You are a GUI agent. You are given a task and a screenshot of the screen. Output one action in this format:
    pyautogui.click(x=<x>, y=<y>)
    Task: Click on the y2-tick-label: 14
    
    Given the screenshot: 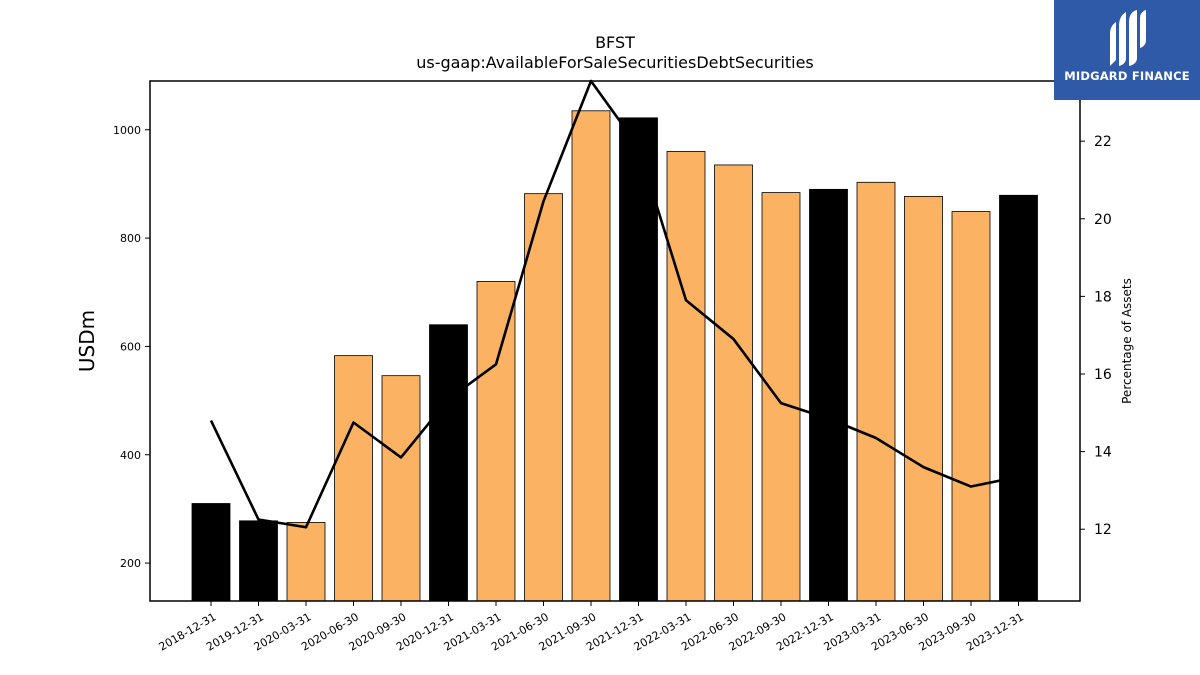 What is the action you would take?
    pyautogui.click(x=1103, y=453)
    